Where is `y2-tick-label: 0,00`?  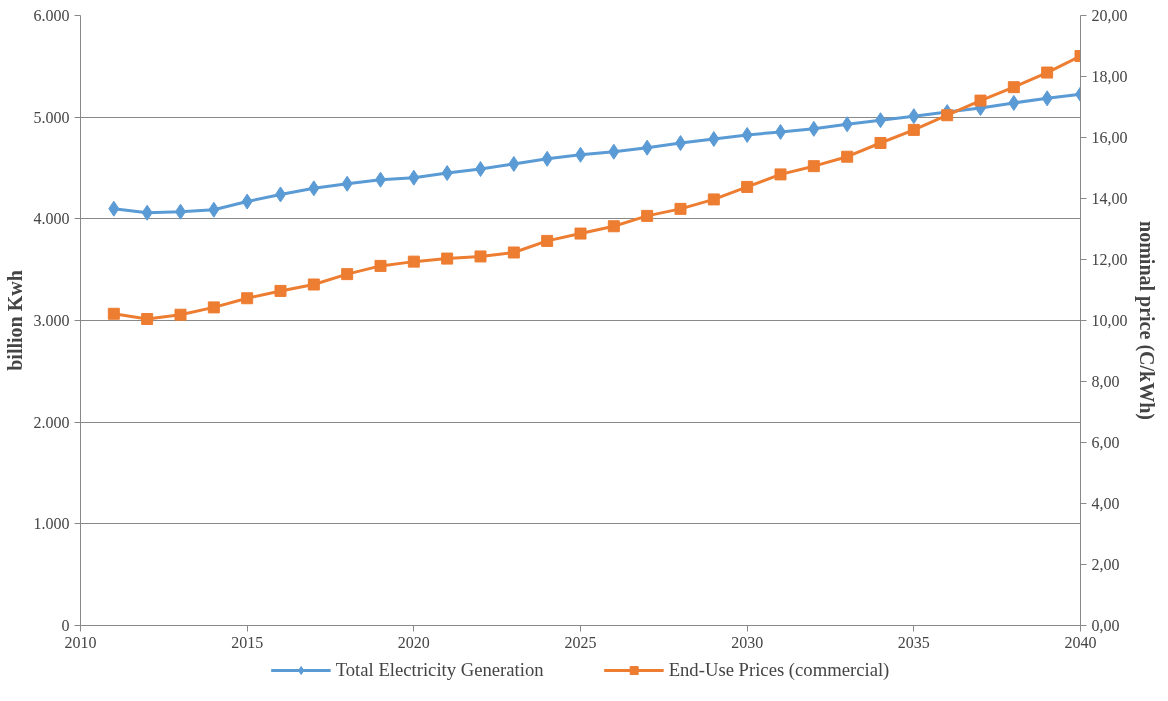
y2-tick-label: 0,00 is located at coordinates (1105, 625).